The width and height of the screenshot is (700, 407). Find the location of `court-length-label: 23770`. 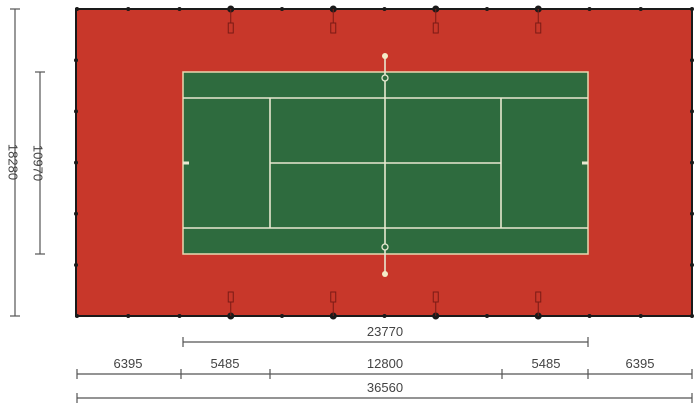

court-length-label: 23770 is located at coordinates (385, 331).